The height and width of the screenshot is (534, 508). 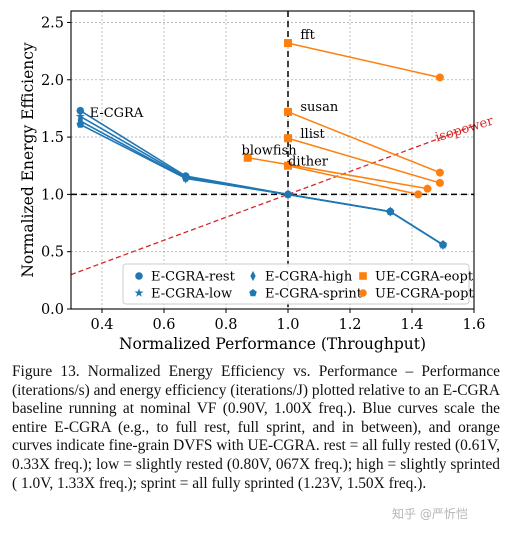 What do you see at coordinates (307, 35) in the screenshot?
I see `annotation-fft: fft` at bounding box center [307, 35].